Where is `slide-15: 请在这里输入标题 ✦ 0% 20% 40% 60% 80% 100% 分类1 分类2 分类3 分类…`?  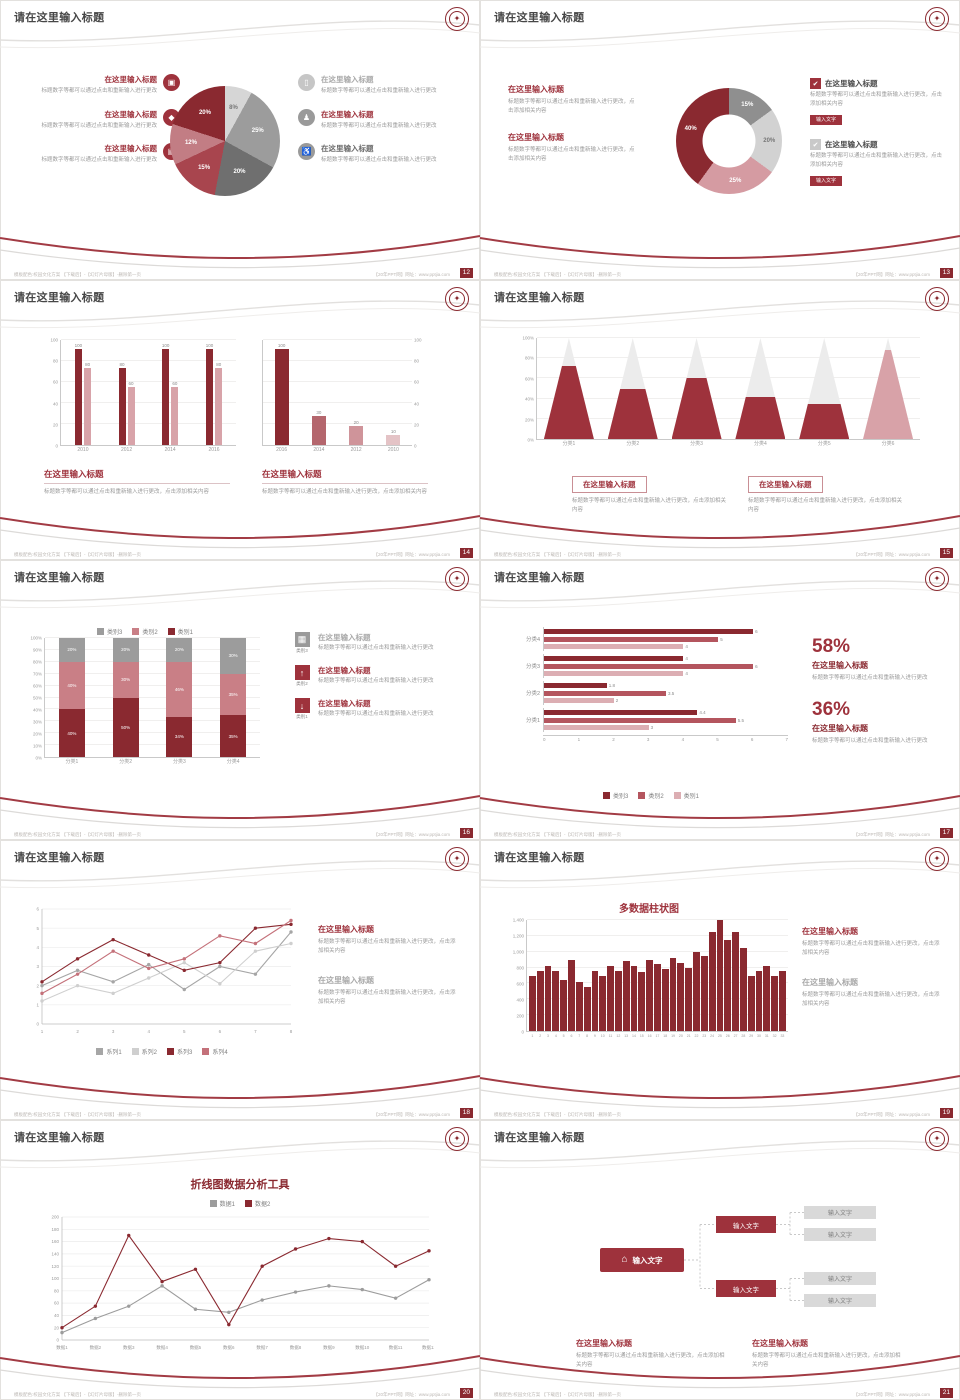
slide-15: 请在这里输入标题 ✦ 0% 20% 40% 60% 80% 100% 分类1 分类2 分类3 分类… is located at coordinates (720, 420).